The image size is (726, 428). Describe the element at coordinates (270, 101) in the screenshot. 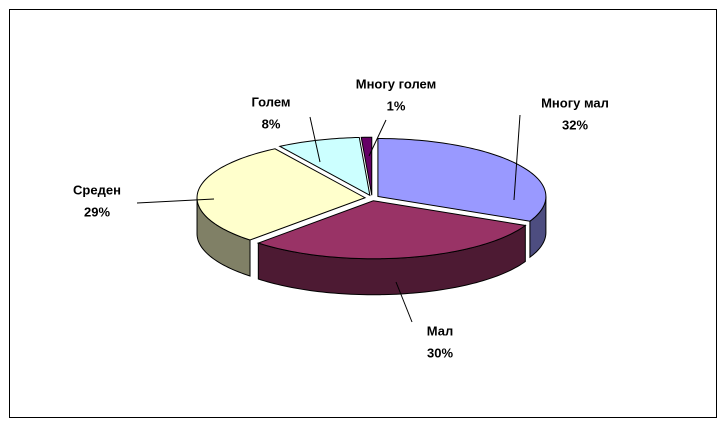

I see `slice-label: Голем` at that location.